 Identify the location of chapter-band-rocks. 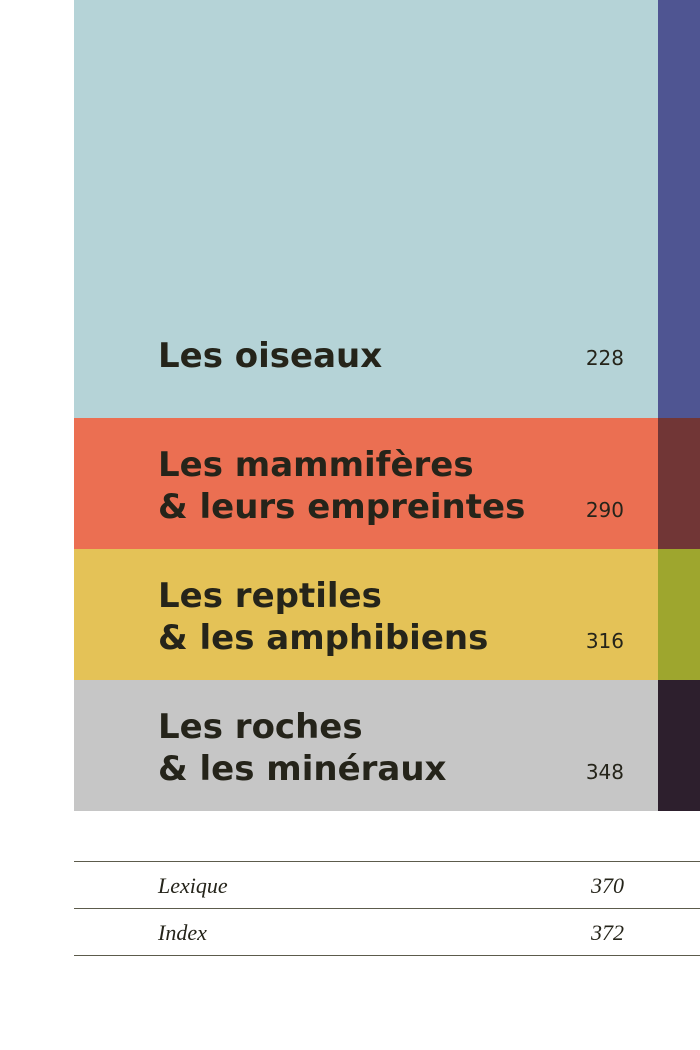
(366, 745).